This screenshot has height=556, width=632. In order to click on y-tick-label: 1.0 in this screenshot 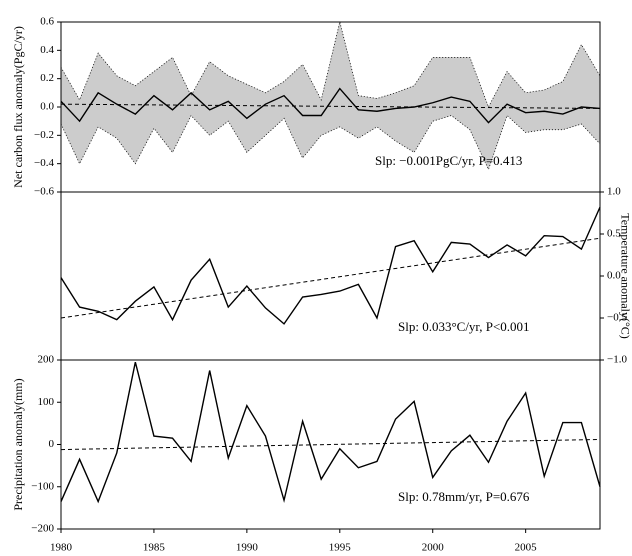, I will do `click(614, 192)`.